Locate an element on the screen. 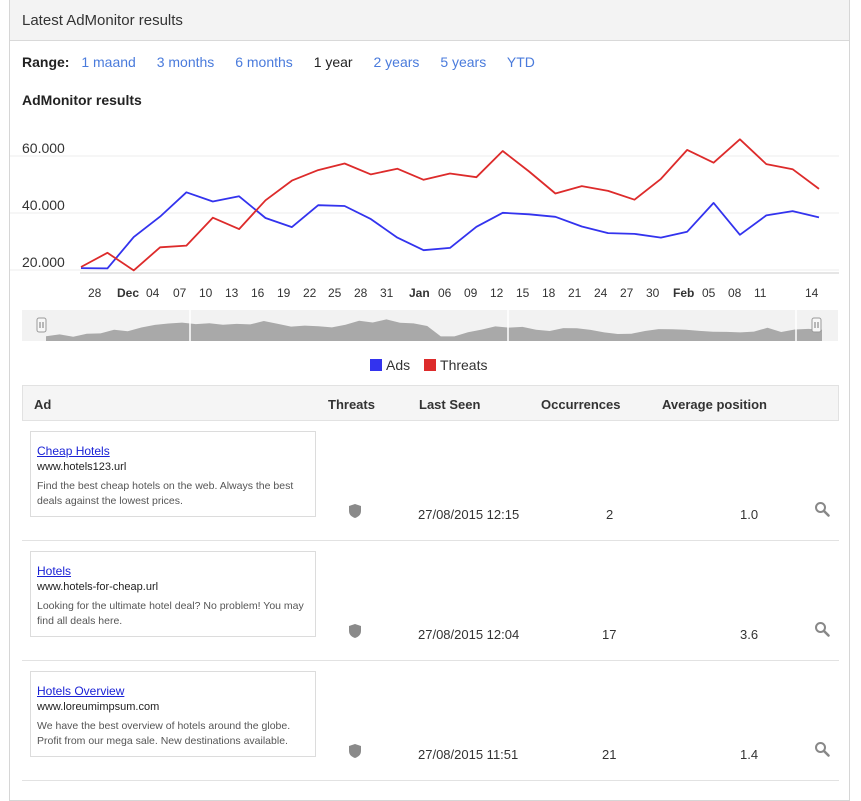  legend-swatch-ads is located at coordinates (376, 365).